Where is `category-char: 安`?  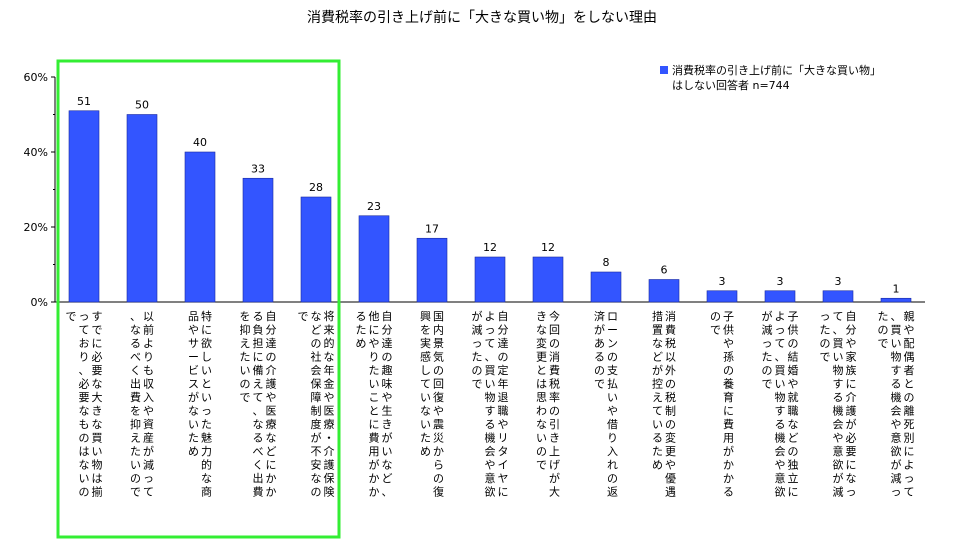 category-char: 安 is located at coordinates (316, 465).